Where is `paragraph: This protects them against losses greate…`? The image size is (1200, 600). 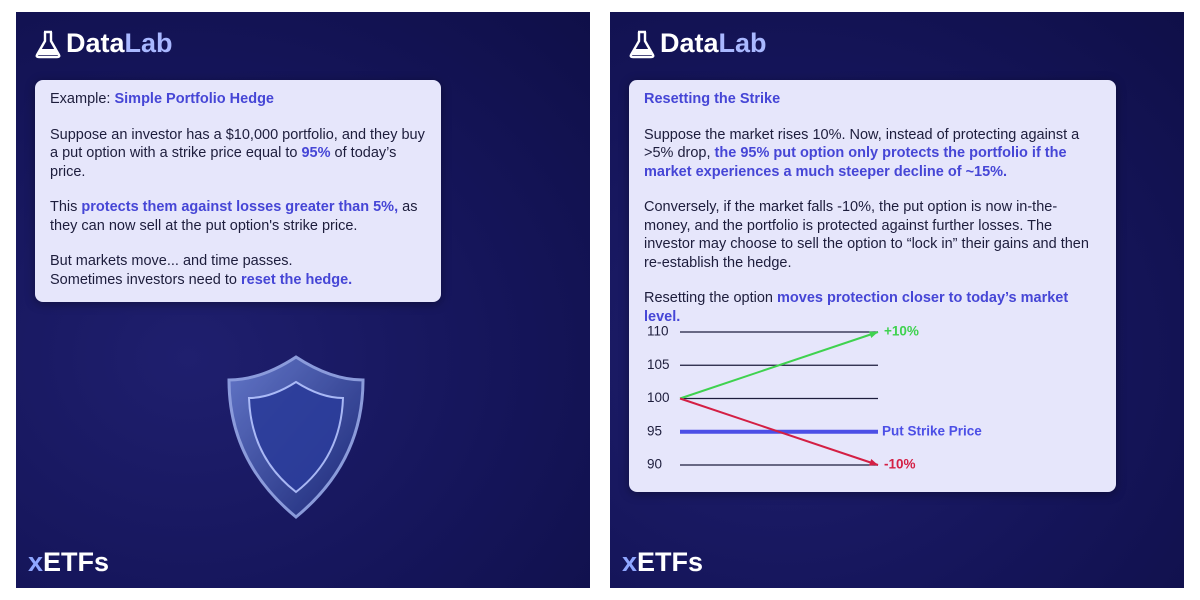 paragraph: This protects them against losses greate… is located at coordinates (238, 216).